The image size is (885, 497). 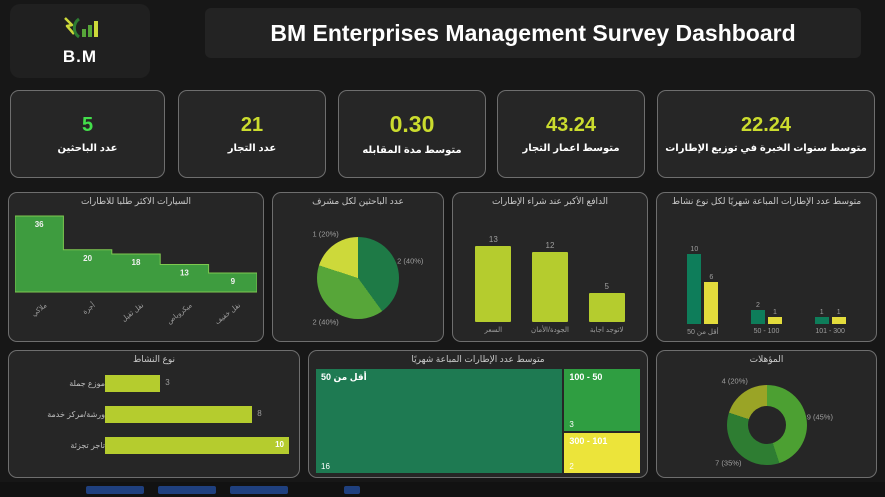 I want to click on svg-text: ميكروباص, so click(x=179, y=313).